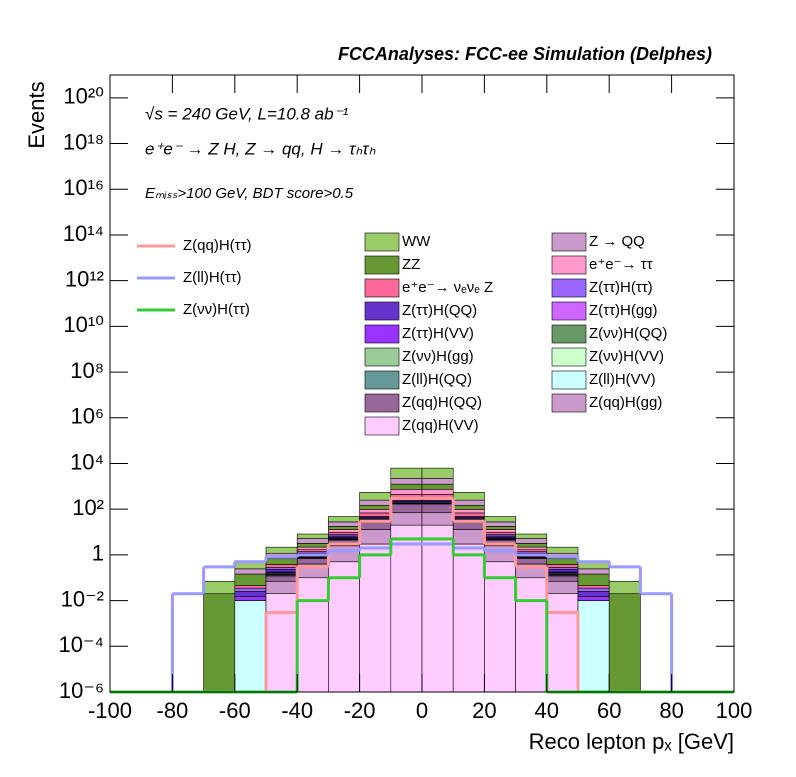 This screenshot has height=777, width=796. I want to click on x-tick-label: 0, so click(422, 710).